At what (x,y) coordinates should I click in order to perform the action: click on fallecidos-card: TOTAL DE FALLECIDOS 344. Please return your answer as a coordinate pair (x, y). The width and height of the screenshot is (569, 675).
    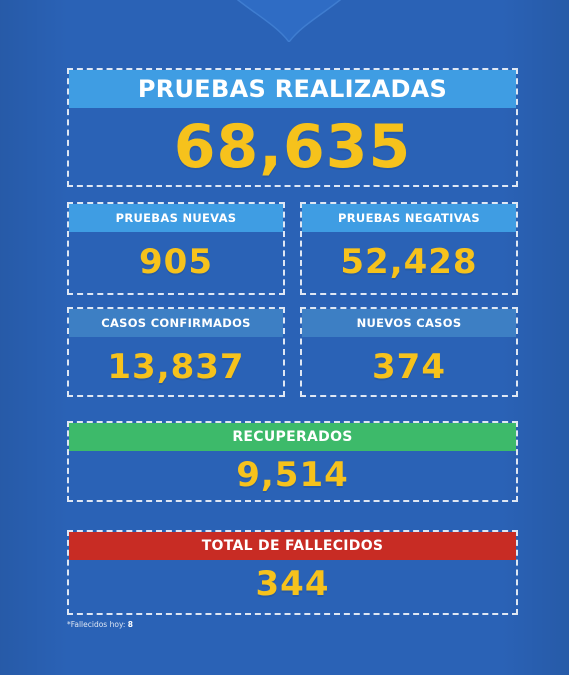
    Looking at the image, I should click on (292, 572).